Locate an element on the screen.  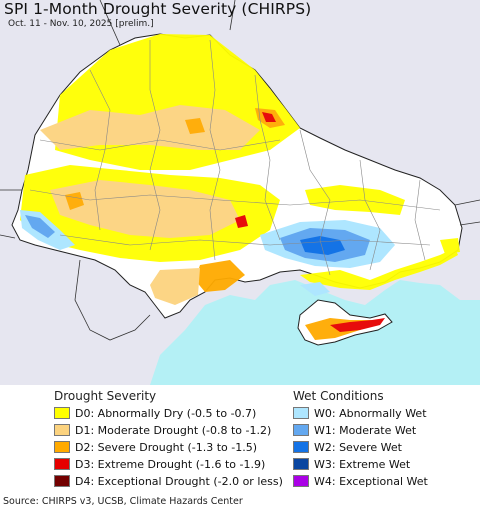
swatch-d0 is located at coordinates (62, 413).